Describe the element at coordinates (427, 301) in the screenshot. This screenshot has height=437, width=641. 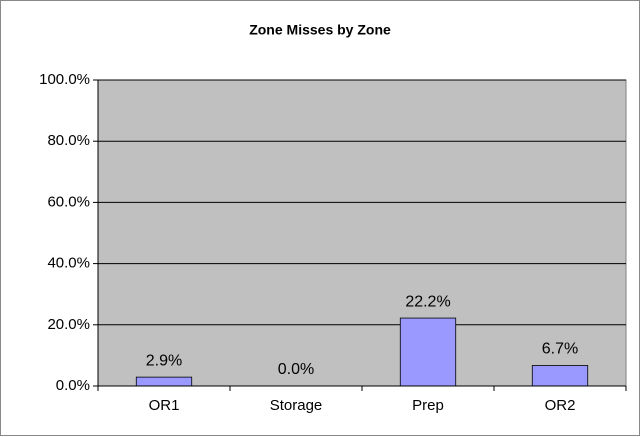
I see `data-label: 22.2%` at that location.